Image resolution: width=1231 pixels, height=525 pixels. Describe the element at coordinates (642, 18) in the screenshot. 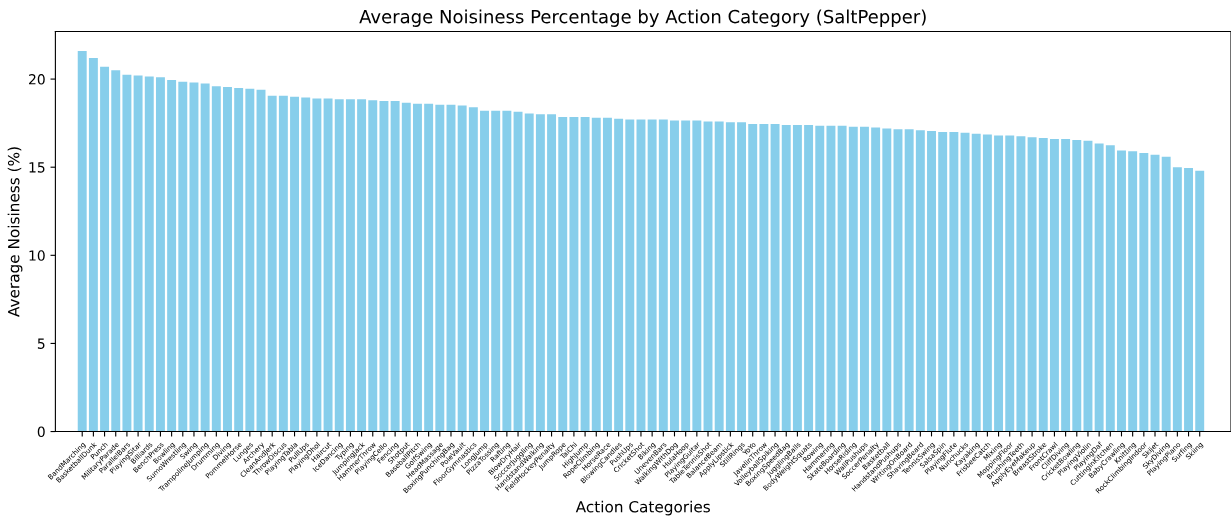

I see `chart-title: Average Noisiness Percentage by Action Category (SaltPepper)` at that location.